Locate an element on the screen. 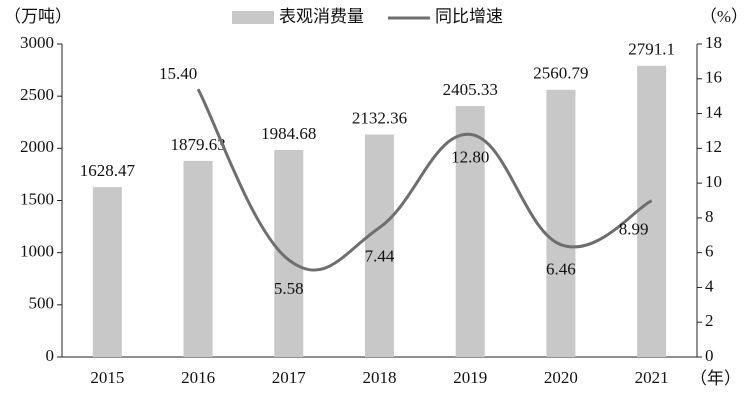 This screenshot has width=753, height=400. legend-label: 表观消费量 is located at coordinates (321, 16).